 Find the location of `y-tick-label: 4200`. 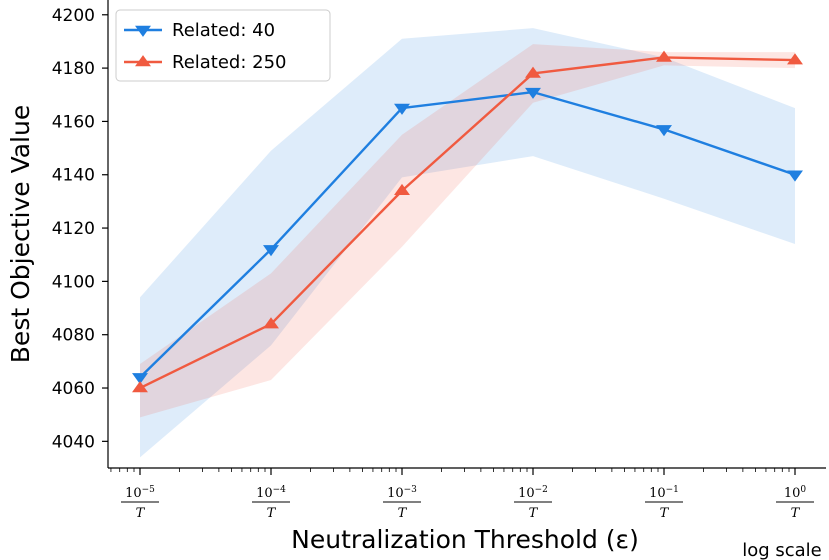

y-tick-label: 4200 is located at coordinates (73, 16).